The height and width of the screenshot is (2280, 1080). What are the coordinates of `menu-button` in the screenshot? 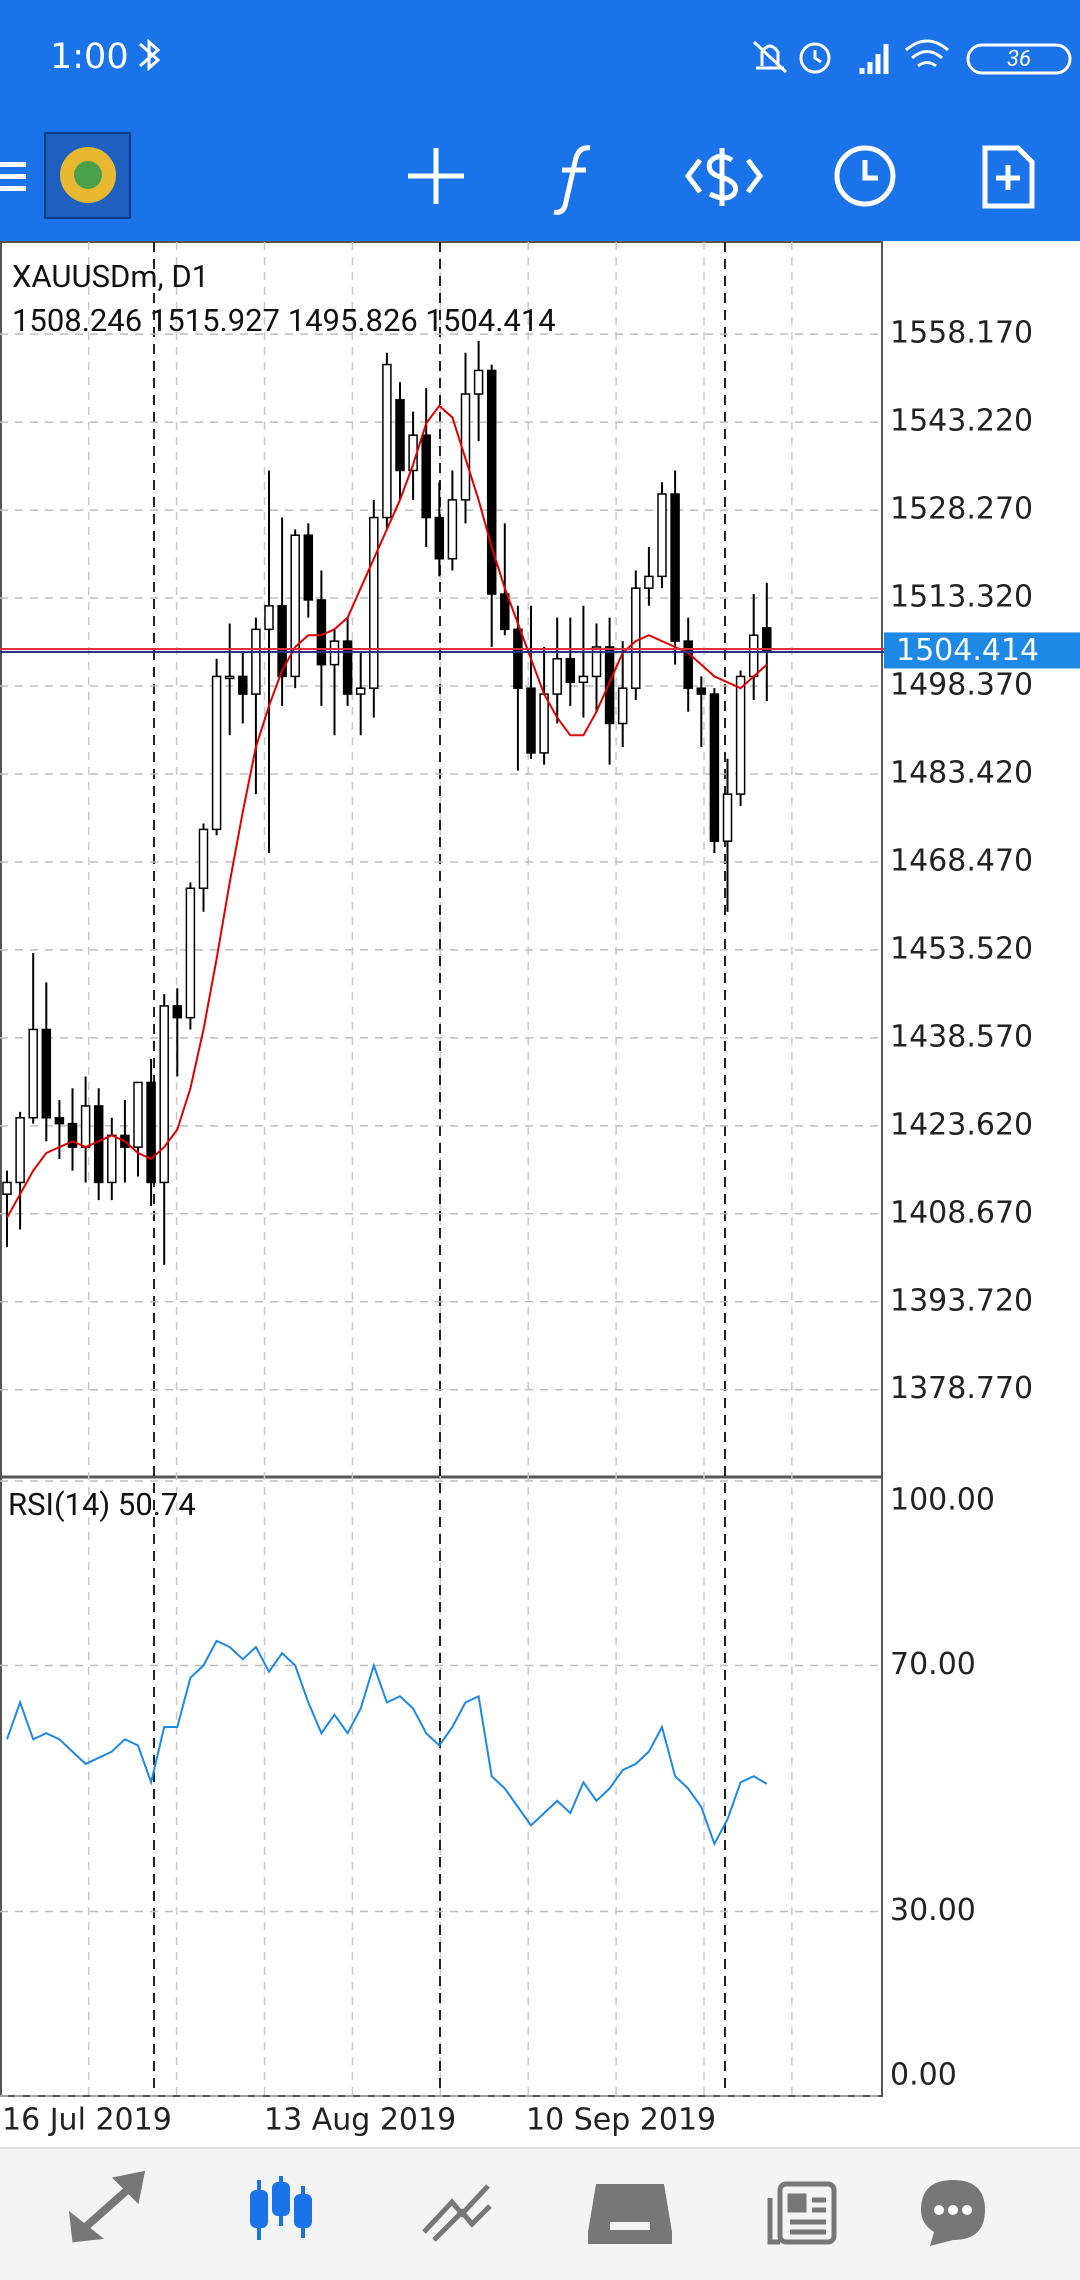 It's located at (13, 176).